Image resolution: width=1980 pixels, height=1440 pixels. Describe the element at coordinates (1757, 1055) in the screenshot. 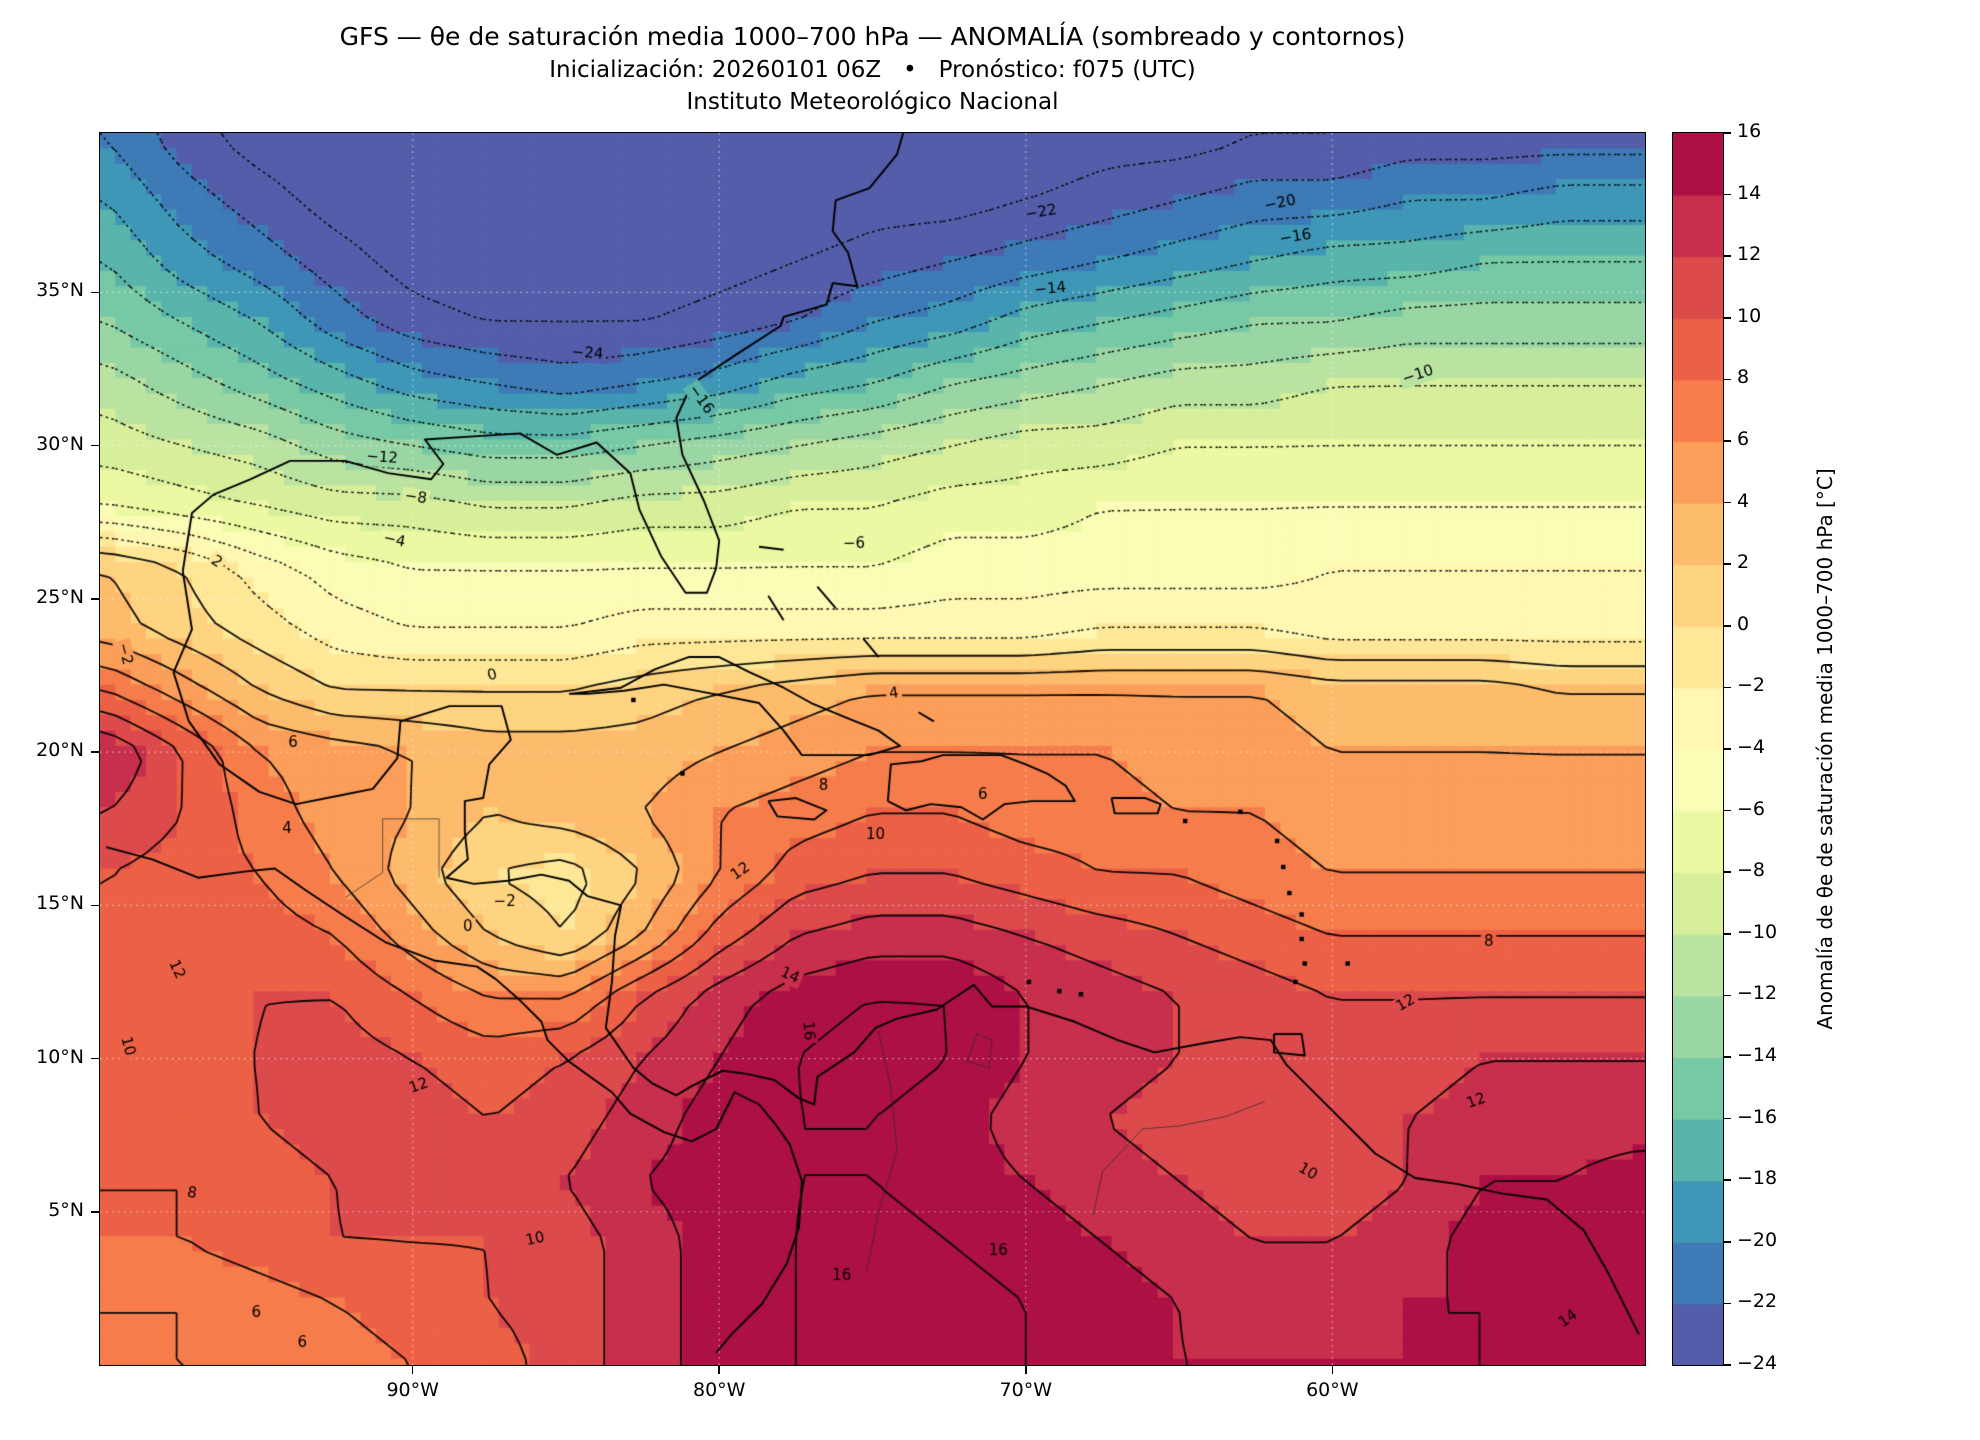

I see `colorbar-tick-label: −14` at that location.